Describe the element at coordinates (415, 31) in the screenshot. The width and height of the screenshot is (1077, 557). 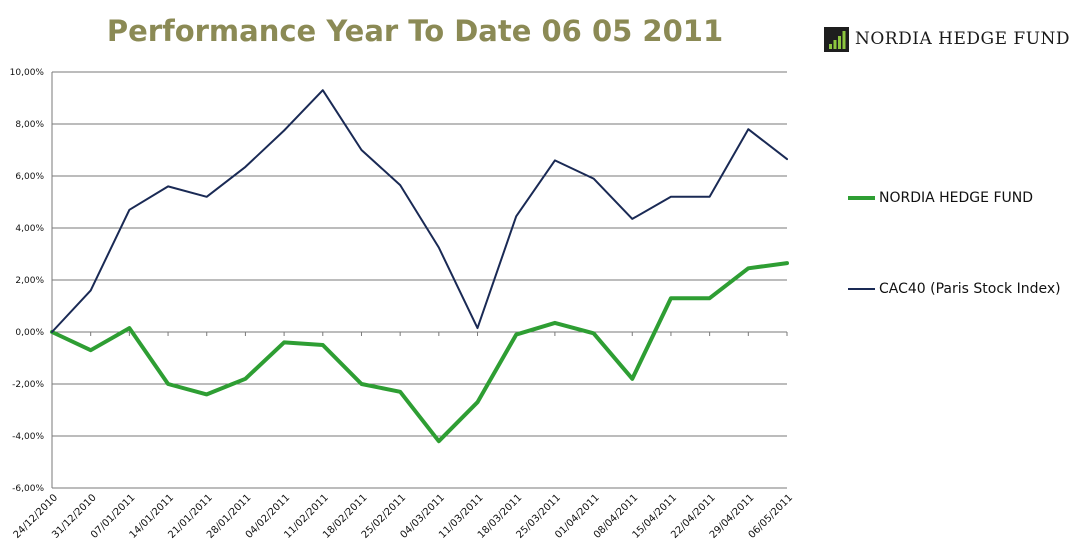
I see `chart-title: Performance Year To Date 06 05 2011` at that location.